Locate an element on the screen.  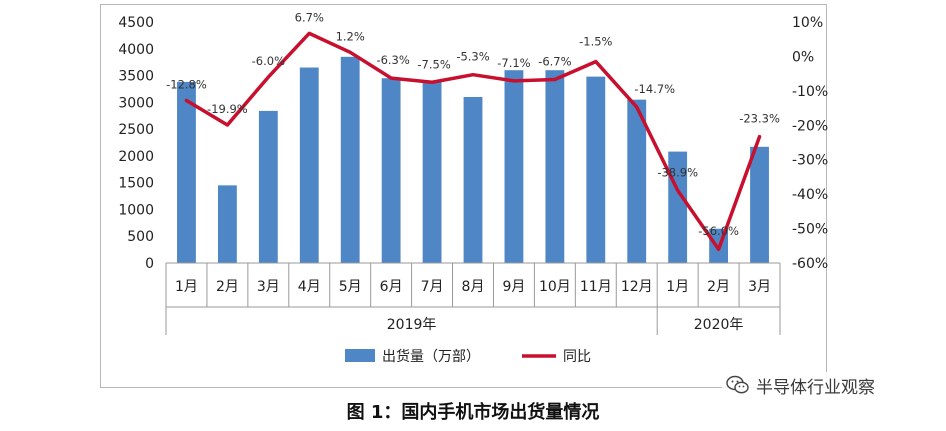
category-label: 8月 is located at coordinates (473, 287).